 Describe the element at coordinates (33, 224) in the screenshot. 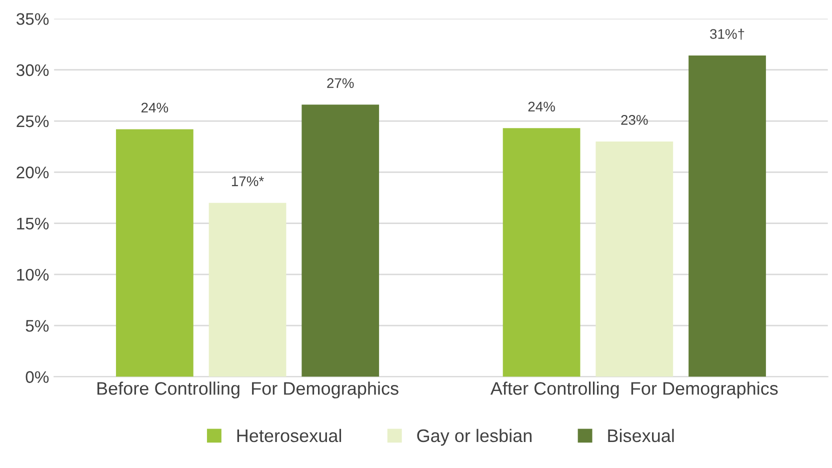

I see `y-tick-label: 15%` at that location.